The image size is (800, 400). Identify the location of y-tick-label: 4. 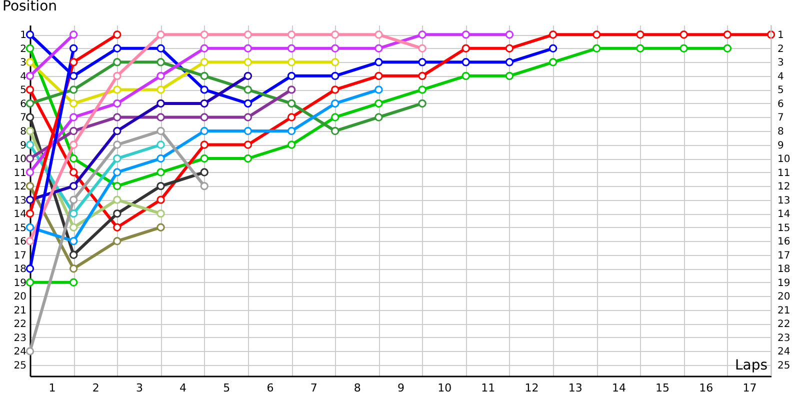
(23, 76).